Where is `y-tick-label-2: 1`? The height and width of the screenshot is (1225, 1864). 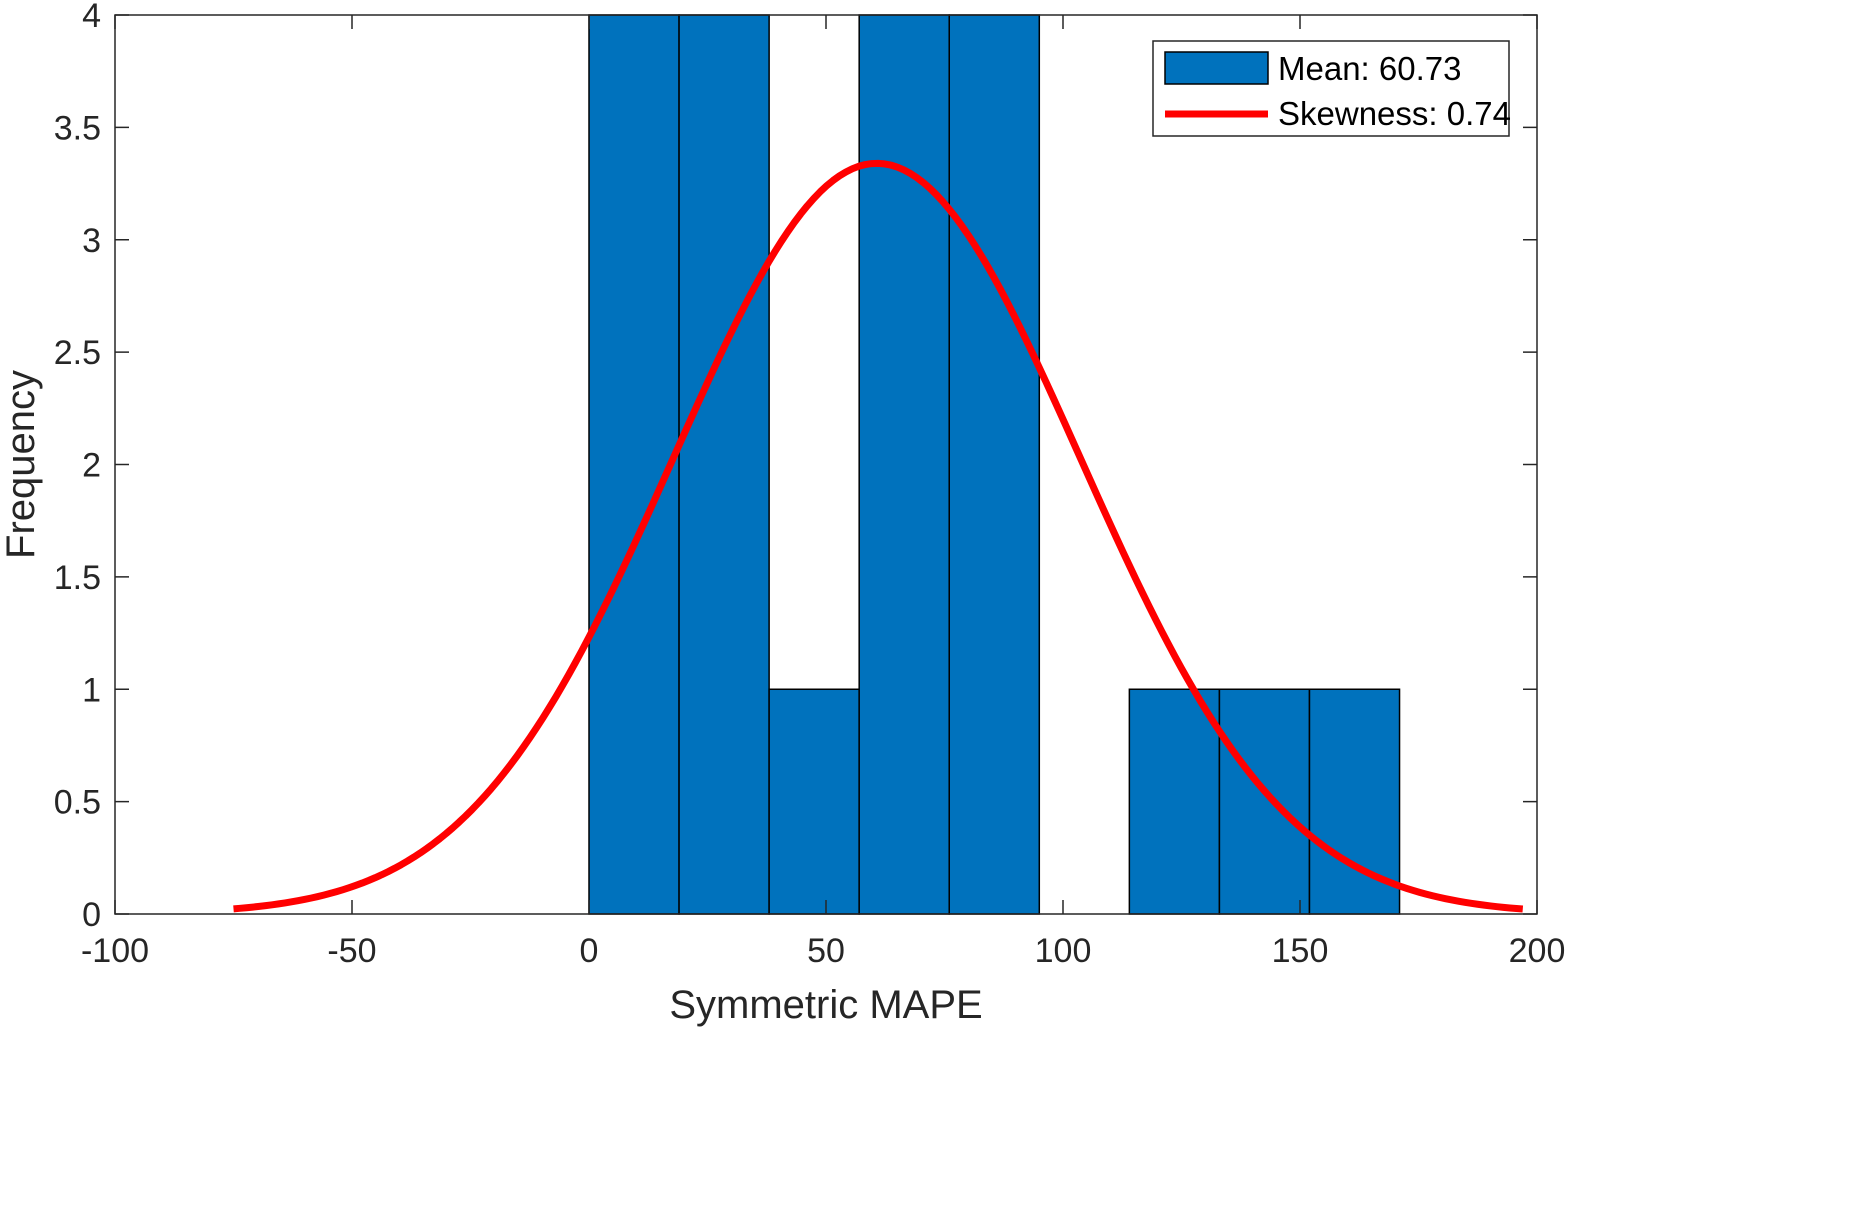 y-tick-label-2: 1 is located at coordinates (91, 690).